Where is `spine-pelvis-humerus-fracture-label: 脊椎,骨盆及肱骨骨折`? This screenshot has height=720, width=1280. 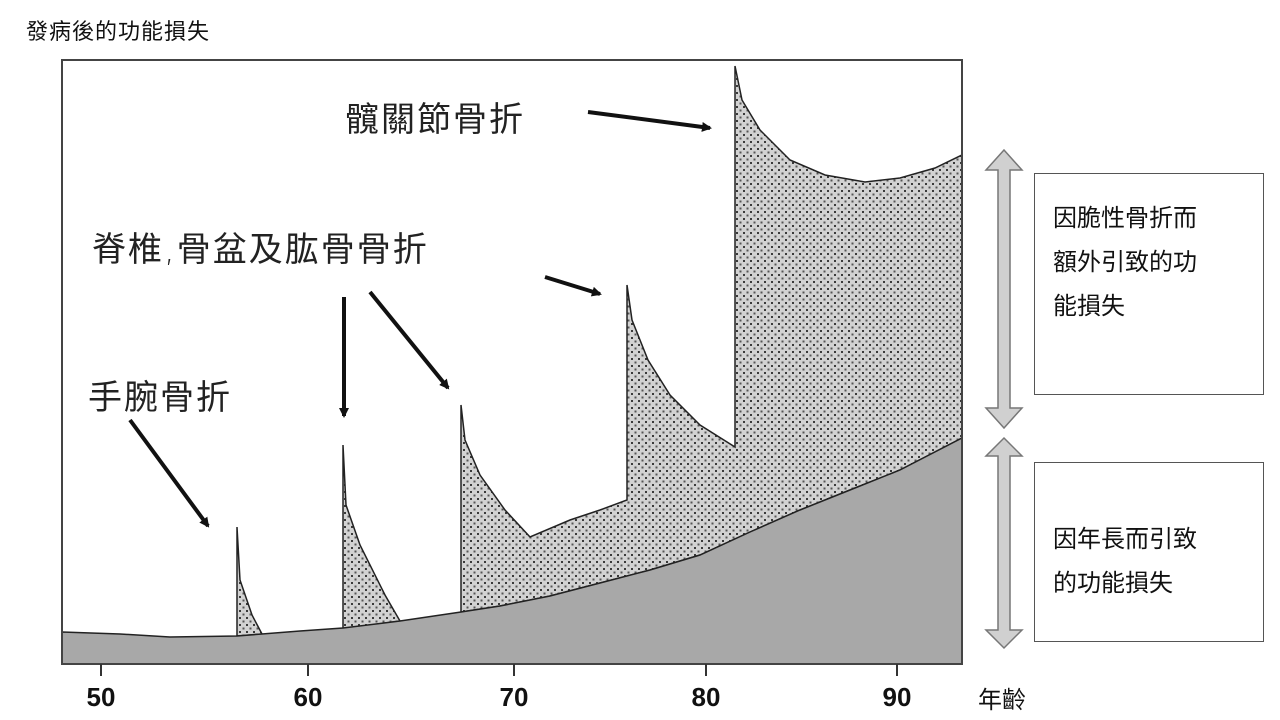 spine-pelvis-humerus-fracture-label: 脊椎,骨盆及肱骨骨折 is located at coordinates (260, 250).